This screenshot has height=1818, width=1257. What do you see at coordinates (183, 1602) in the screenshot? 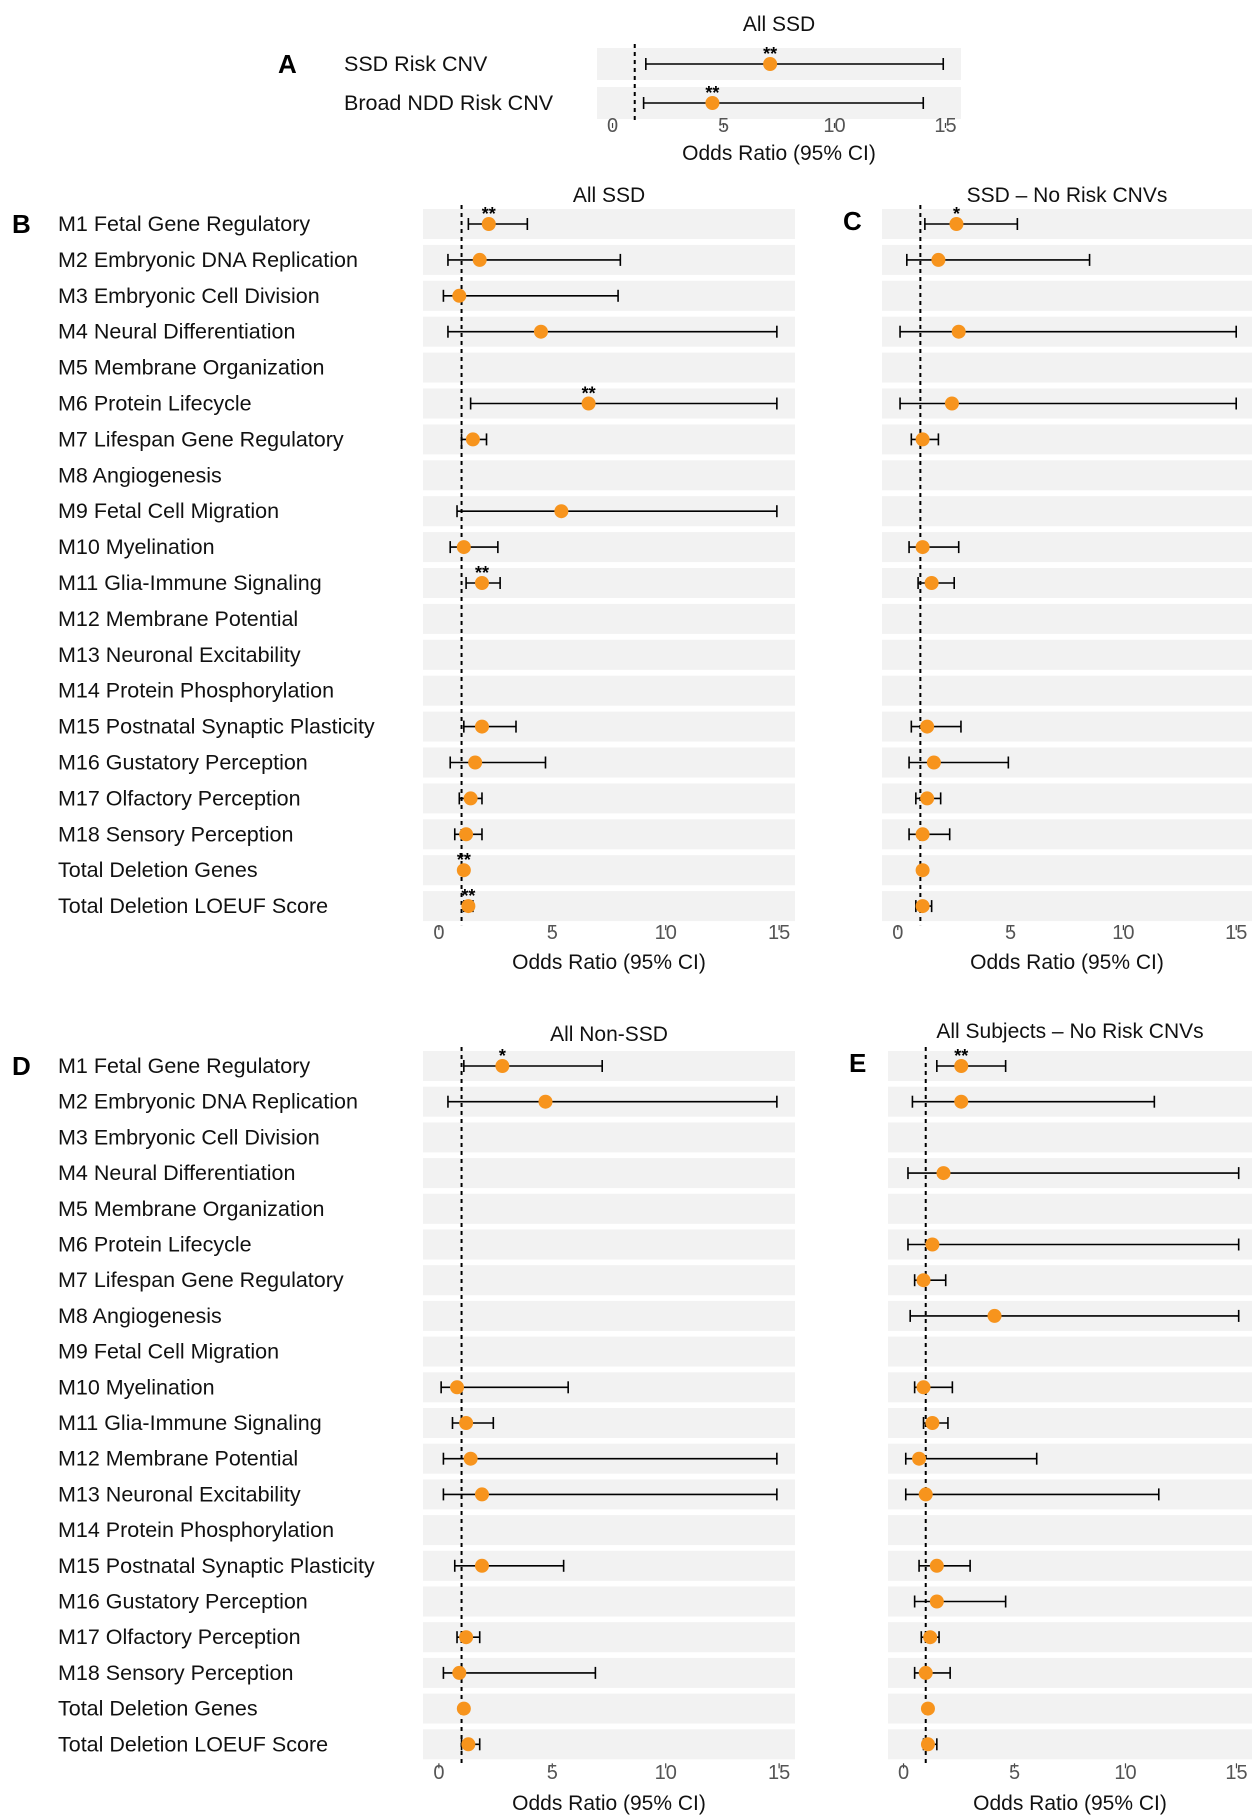
I see `row-label: M16 Gustatory Perception` at bounding box center [183, 1602].